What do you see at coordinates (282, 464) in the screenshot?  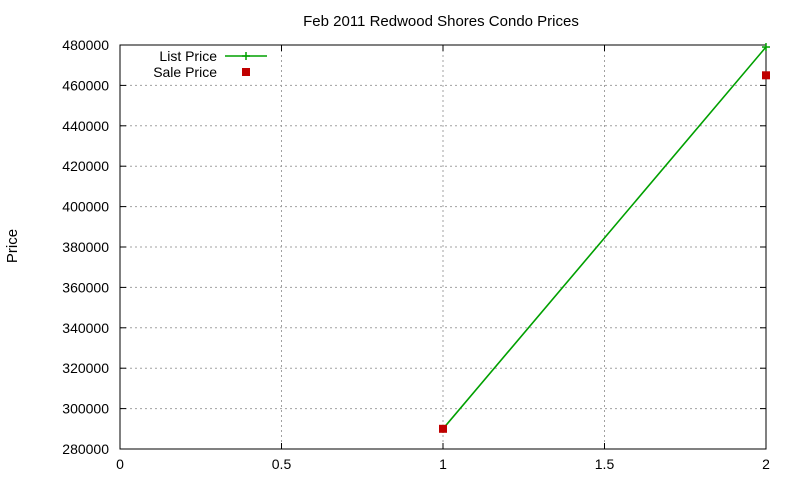 I see `x-tick-label: 0.5` at bounding box center [282, 464].